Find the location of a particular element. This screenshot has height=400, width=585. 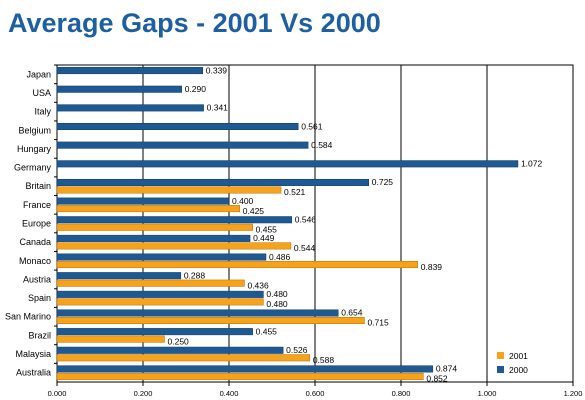

value-label-2000: 0.584 is located at coordinates (322, 145).